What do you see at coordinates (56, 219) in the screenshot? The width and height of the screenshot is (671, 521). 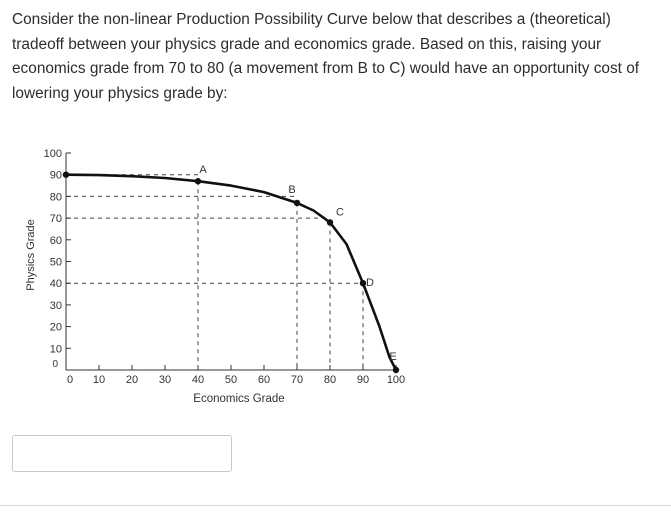 I see `y-tick-label: 70` at bounding box center [56, 219].